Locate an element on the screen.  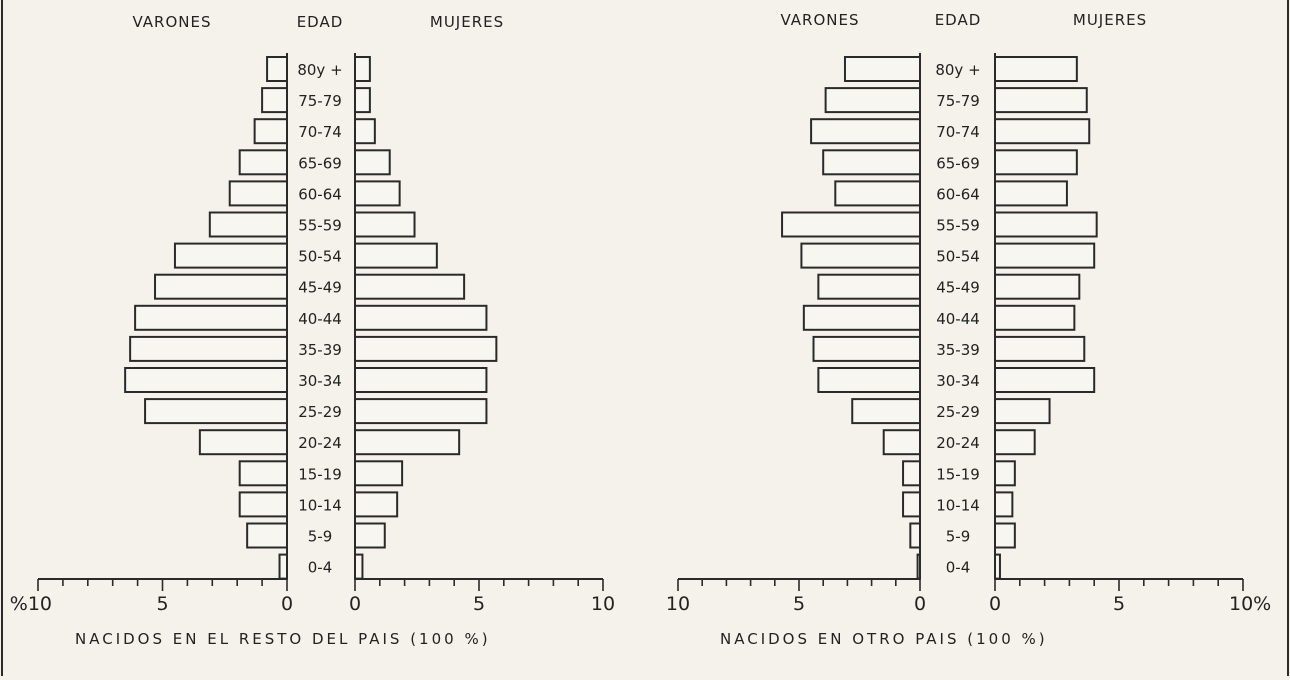
p2-age-label-7: 45-49 is located at coordinates (958, 288).